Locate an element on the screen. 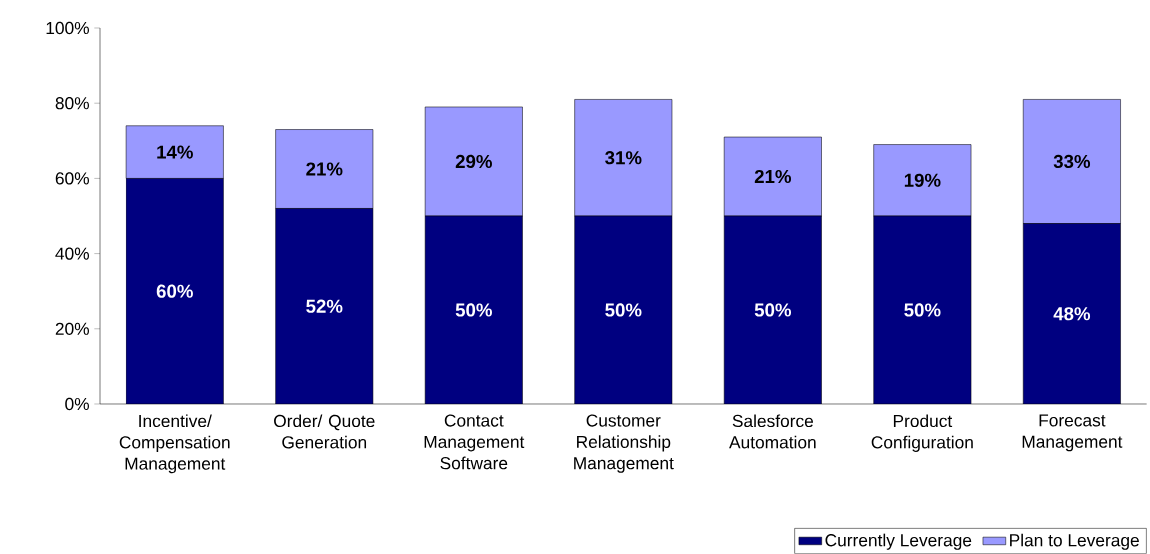 This screenshot has width=1150, height=554. data-label: 29% is located at coordinates (473, 161).